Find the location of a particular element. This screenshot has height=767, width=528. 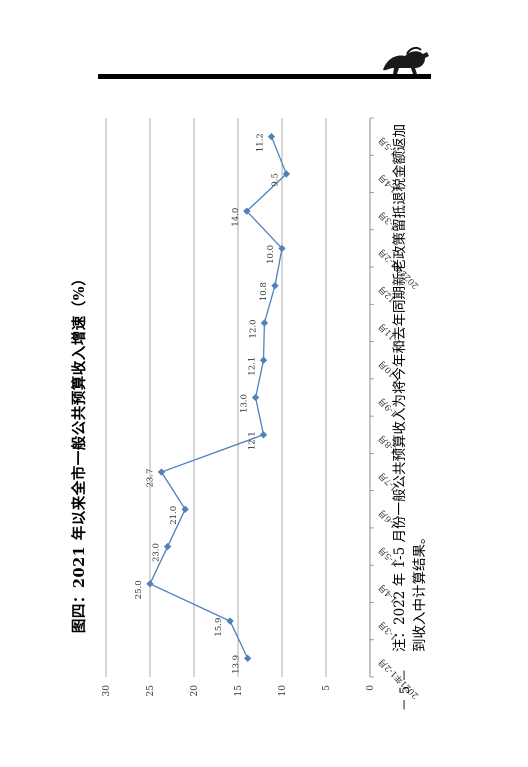

data-label: 14.0 is located at coordinates (236, 217).